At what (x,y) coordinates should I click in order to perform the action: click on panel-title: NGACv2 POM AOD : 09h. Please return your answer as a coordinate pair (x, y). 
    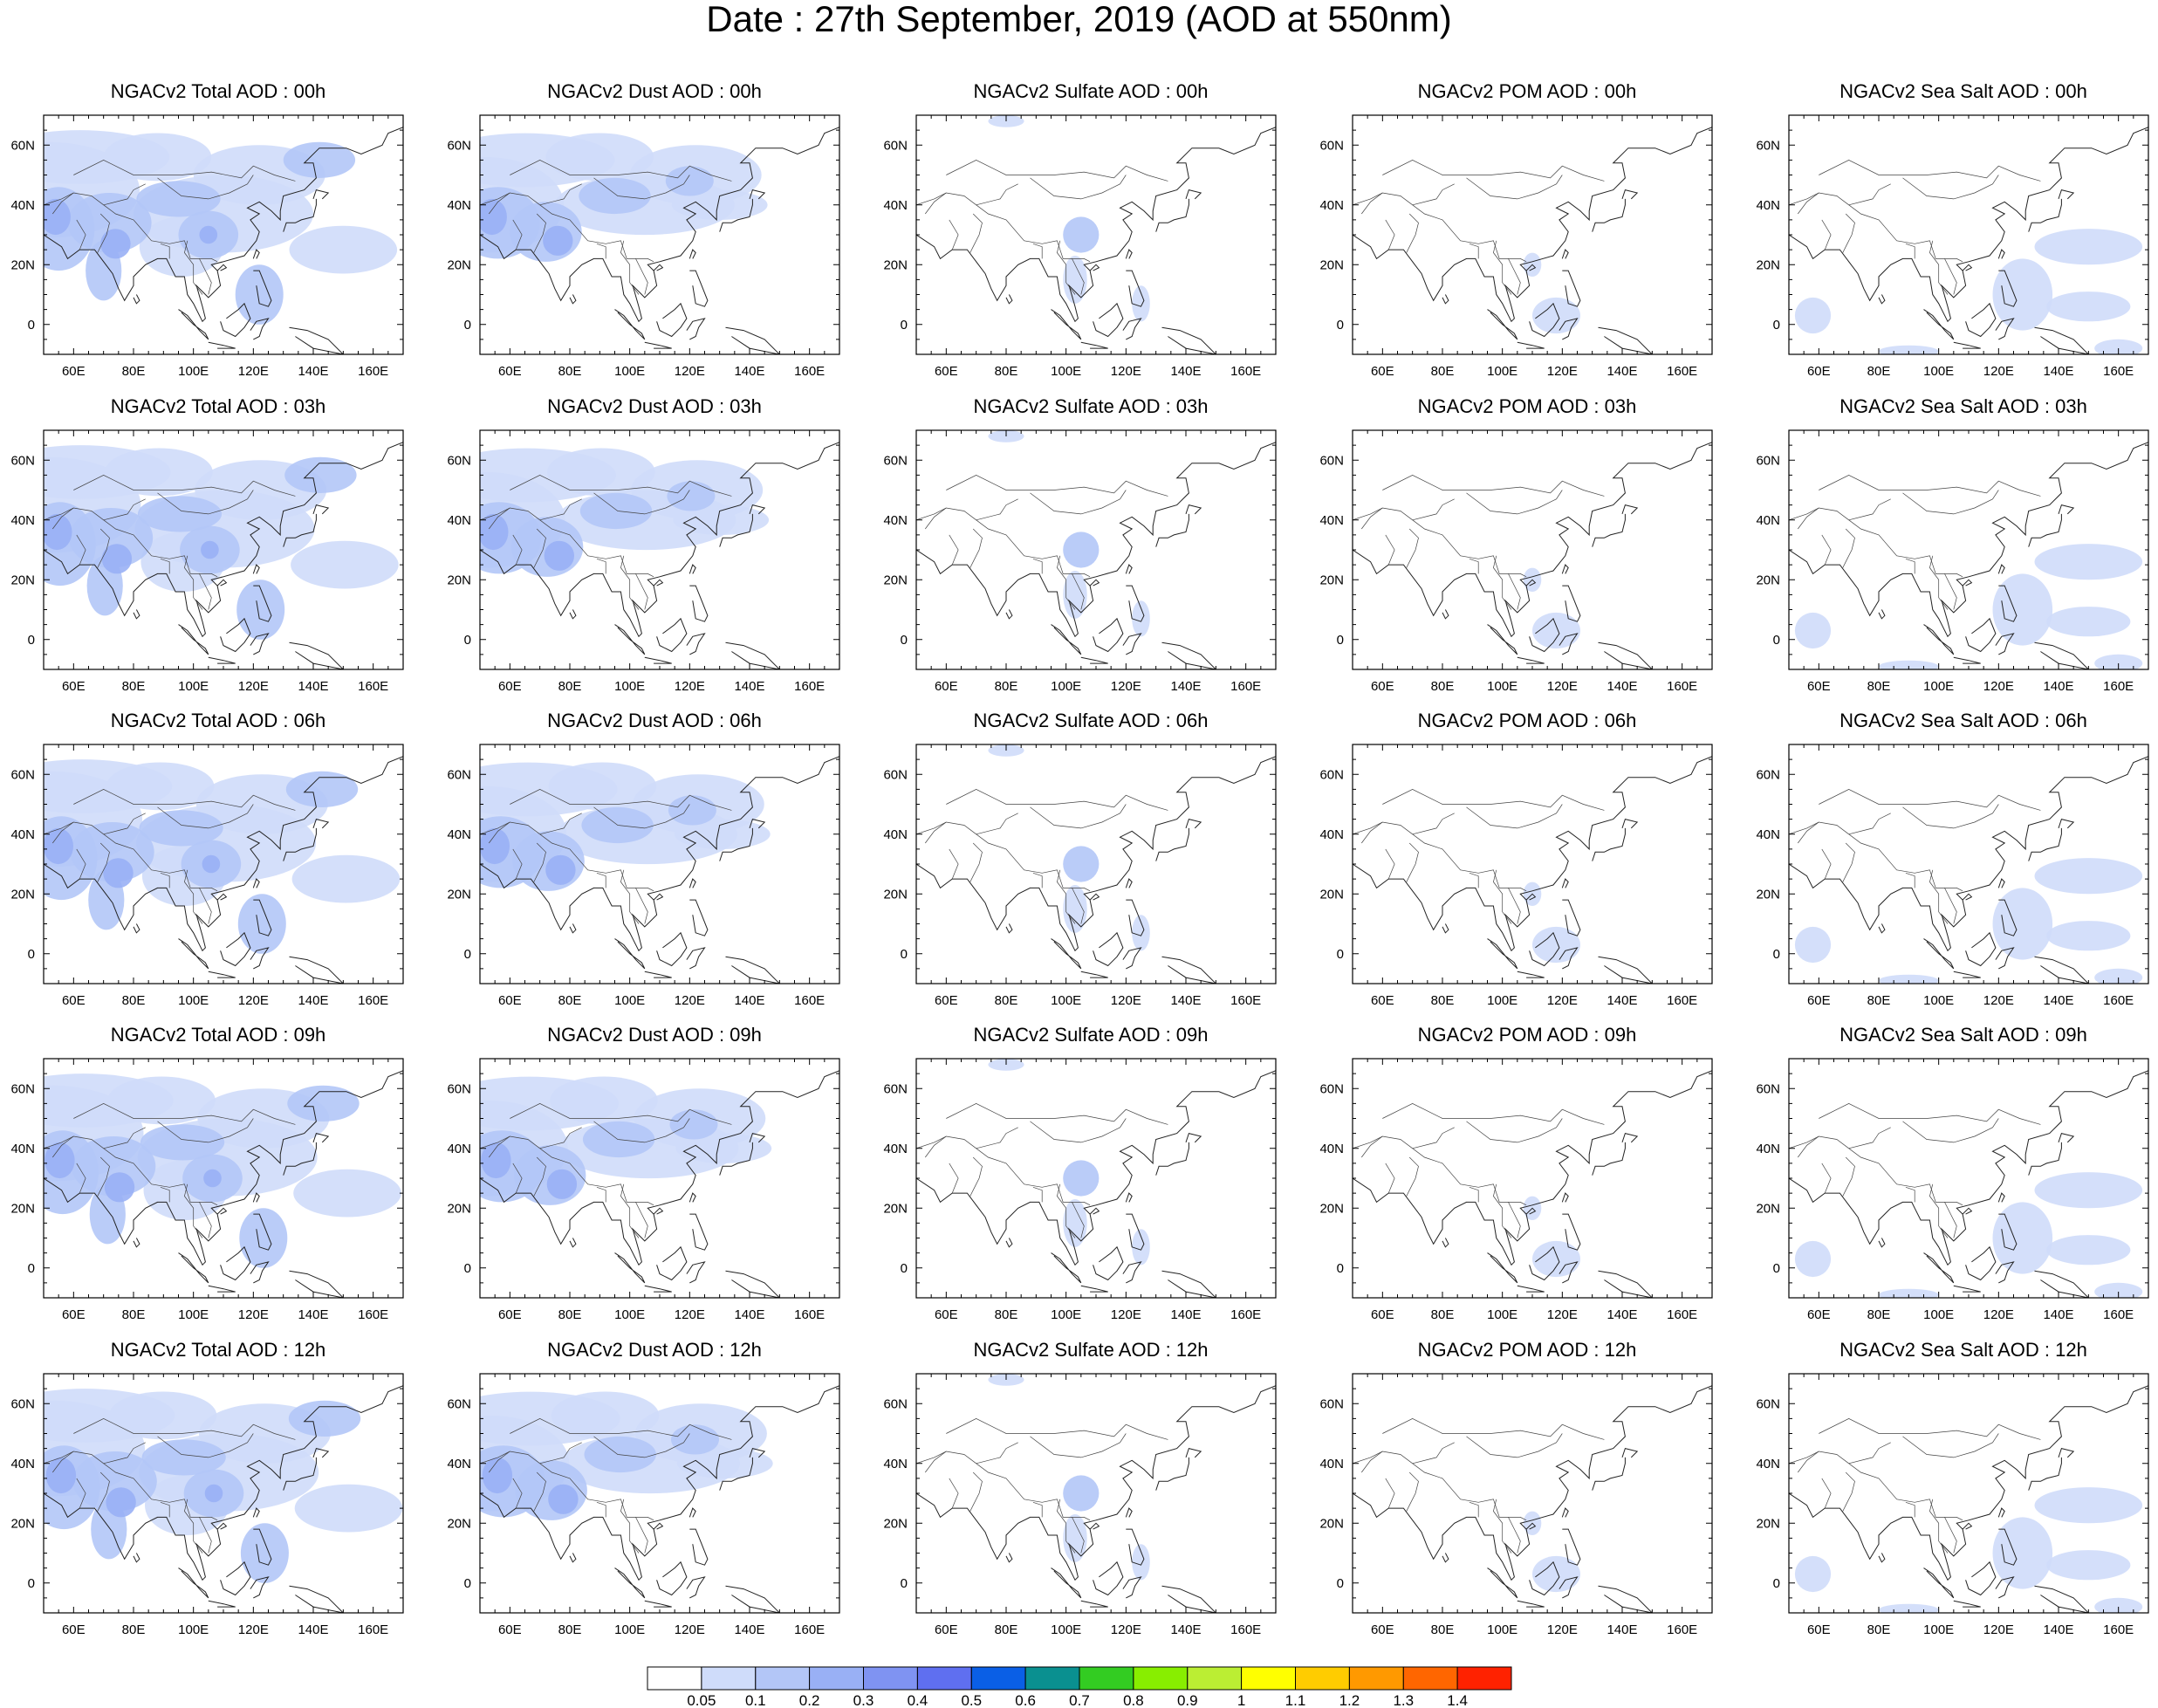
    Looking at the image, I should click on (1527, 1035).